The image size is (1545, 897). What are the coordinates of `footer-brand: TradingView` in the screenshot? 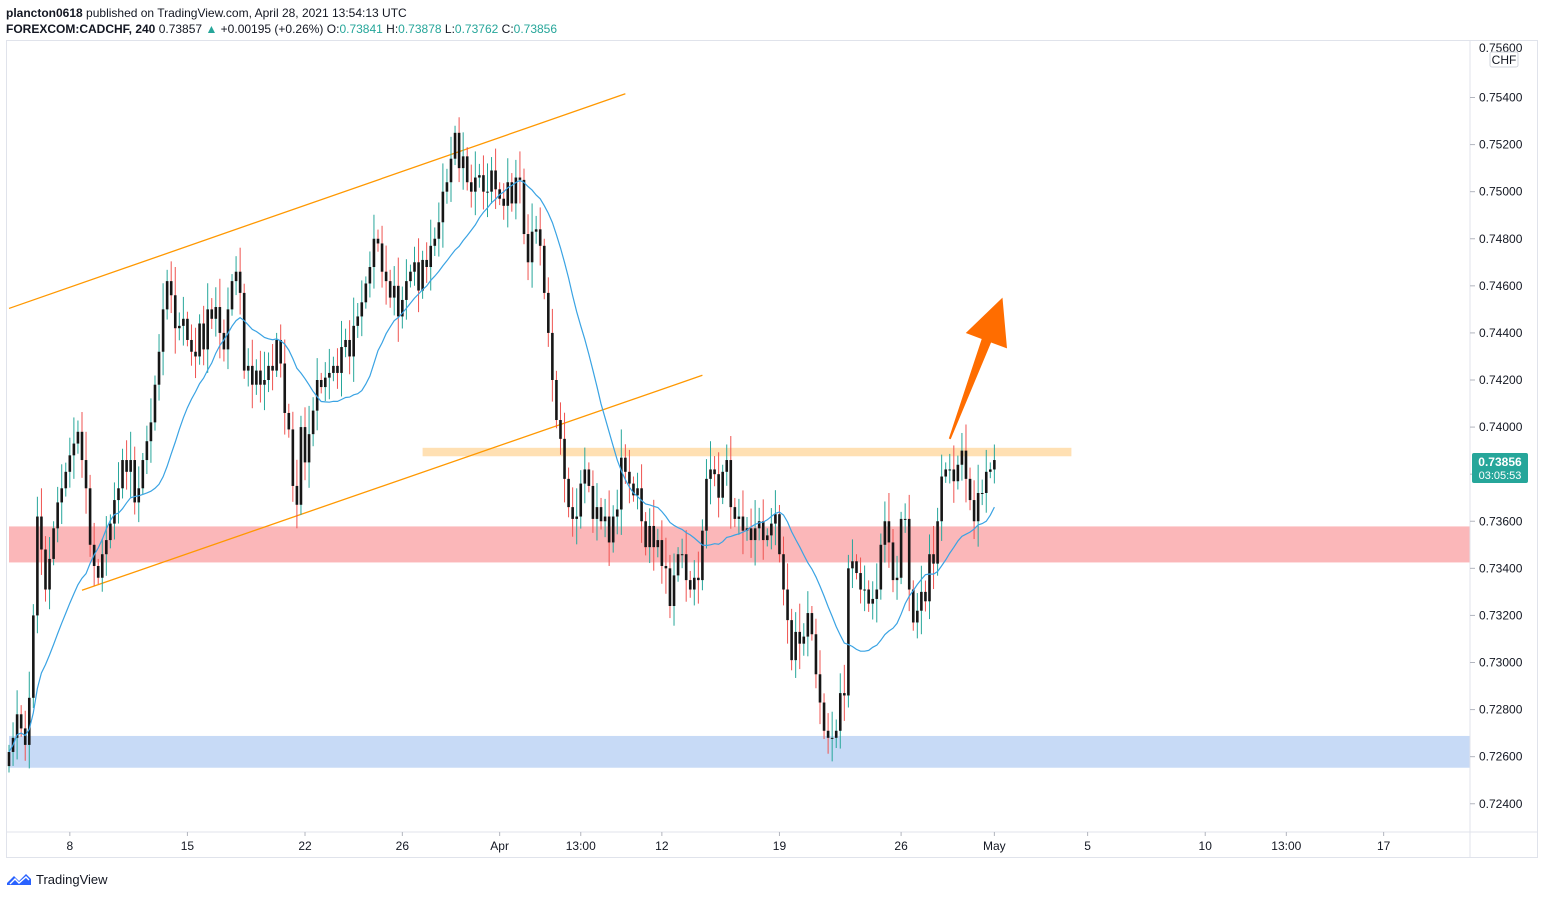 It's located at (57, 879).